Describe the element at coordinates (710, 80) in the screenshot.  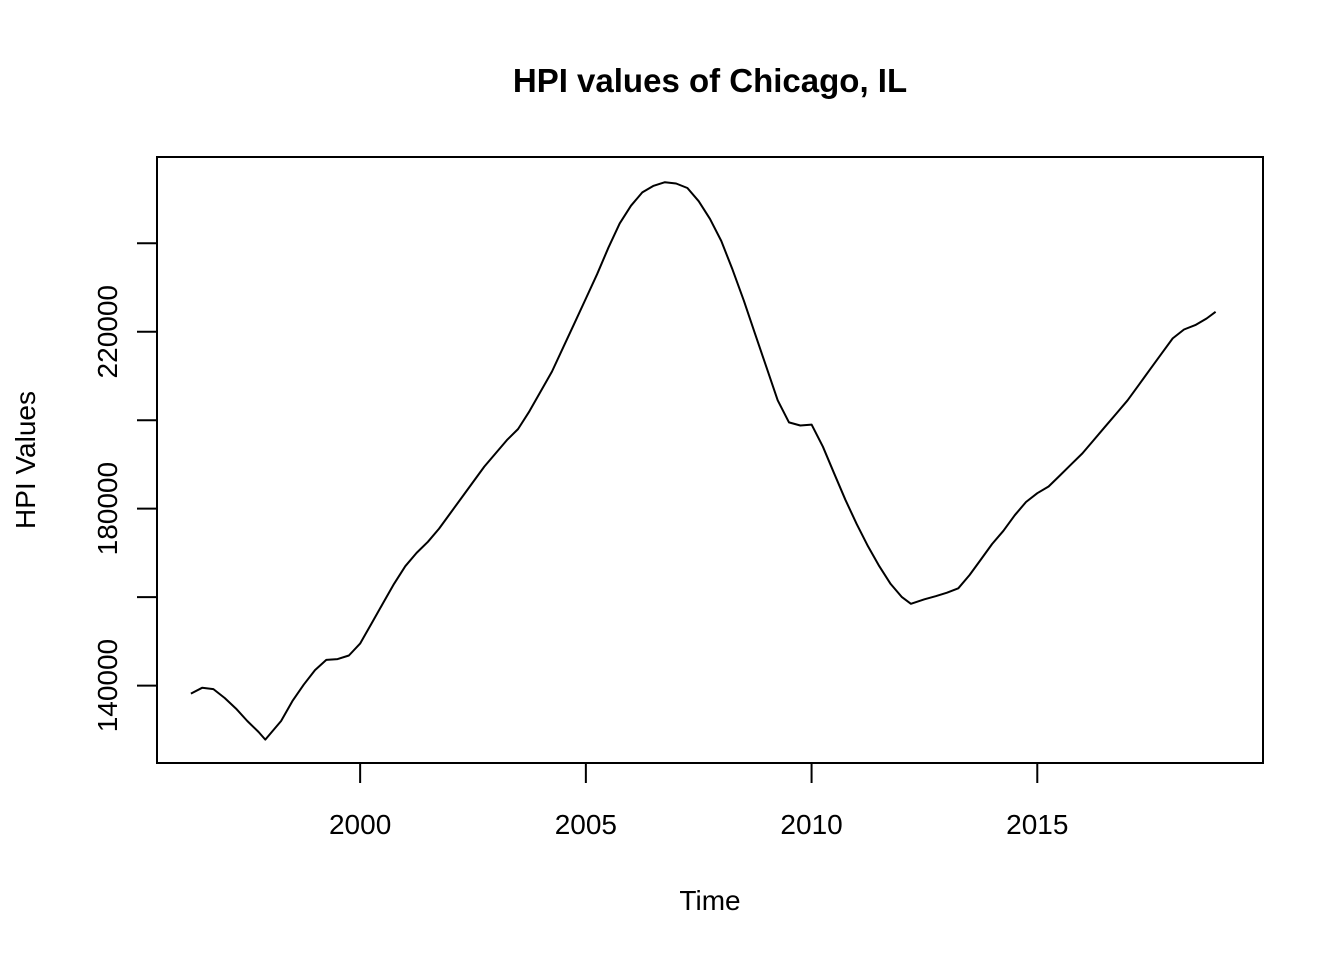
I see `chart-title: HPI values of Chicago, IL` at that location.